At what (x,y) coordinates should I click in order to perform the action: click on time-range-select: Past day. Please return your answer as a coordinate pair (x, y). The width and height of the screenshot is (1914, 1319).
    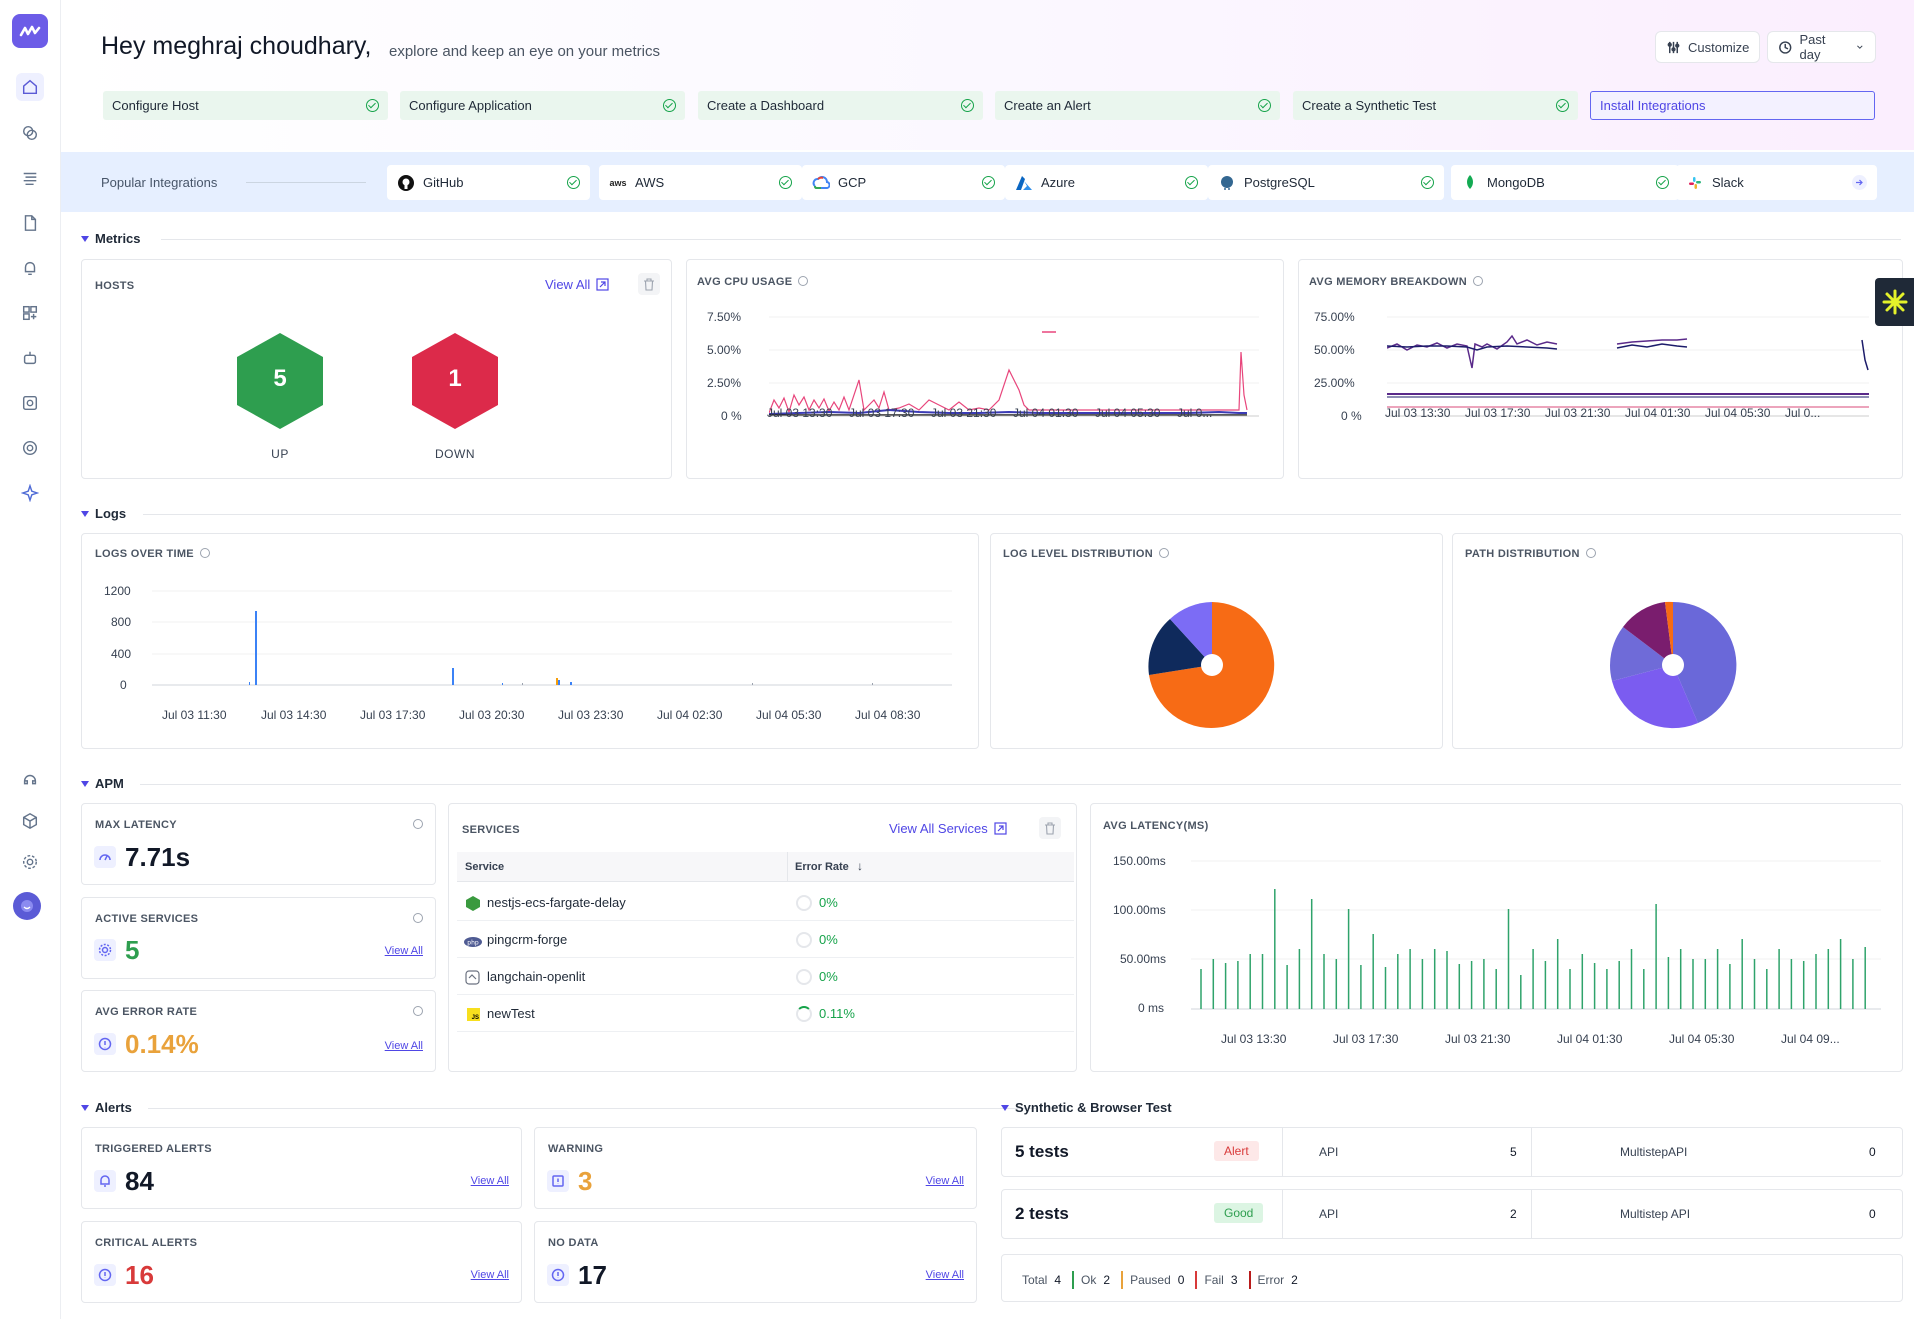
    Looking at the image, I should click on (1821, 47).